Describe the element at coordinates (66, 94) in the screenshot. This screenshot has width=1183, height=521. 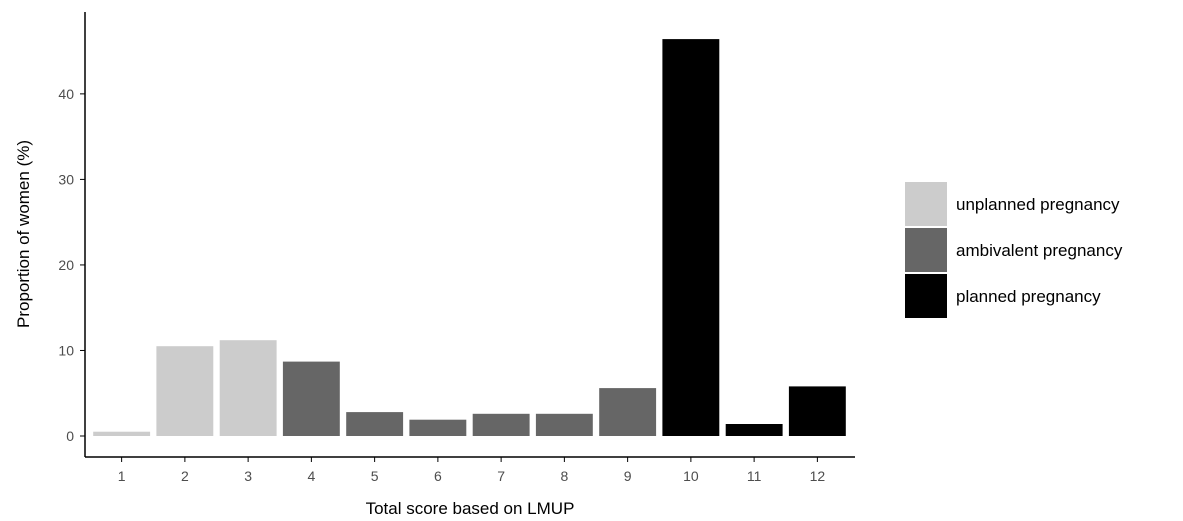
I see `y-tick-label: 40` at that location.